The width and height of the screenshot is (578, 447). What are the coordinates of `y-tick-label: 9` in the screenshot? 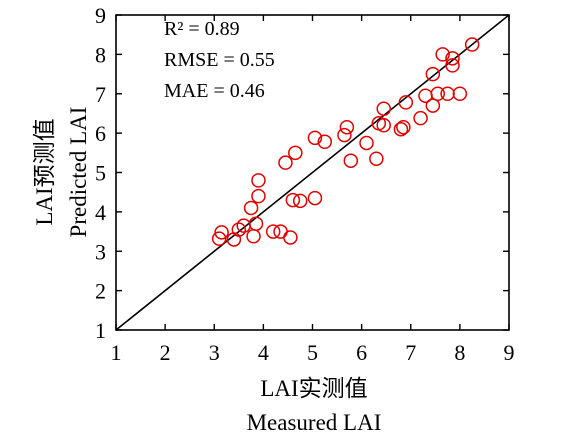 It's located at (100, 15).